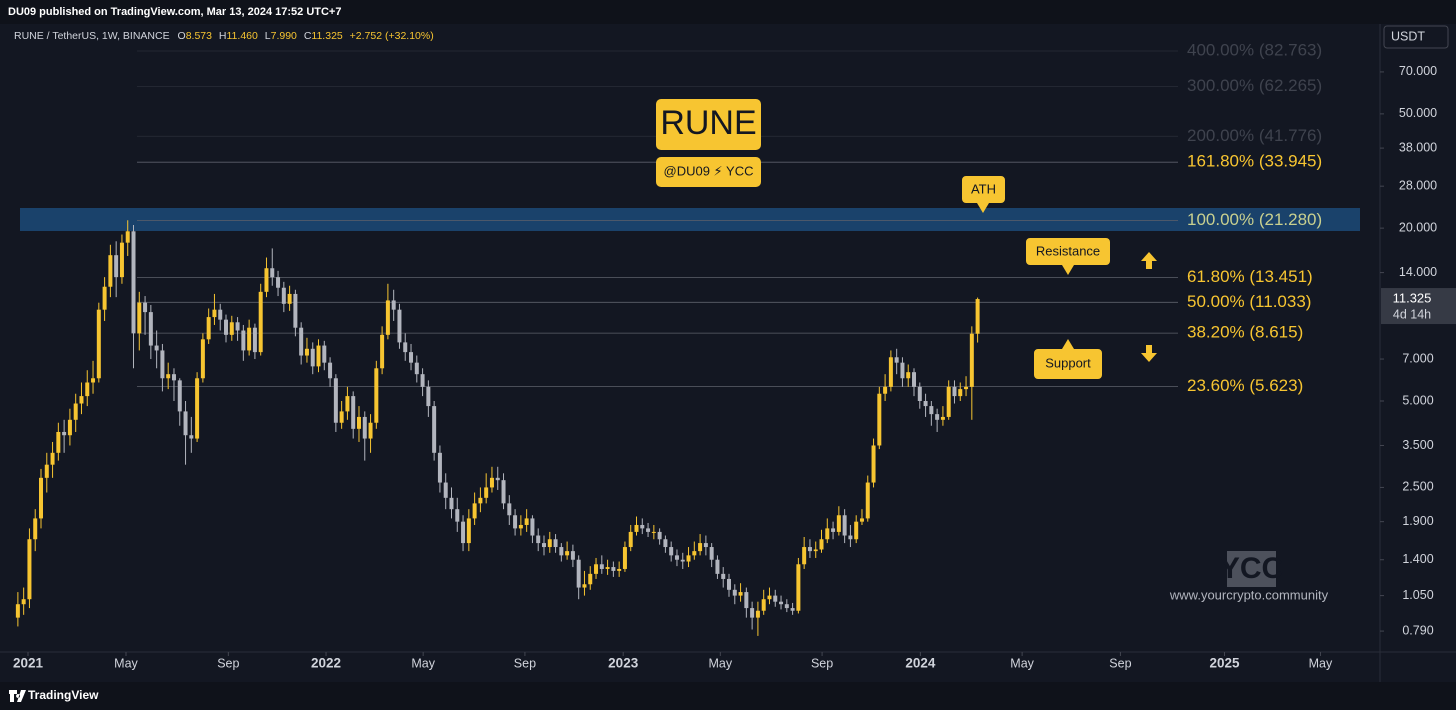  I want to click on currency-box, so click(1416, 37).